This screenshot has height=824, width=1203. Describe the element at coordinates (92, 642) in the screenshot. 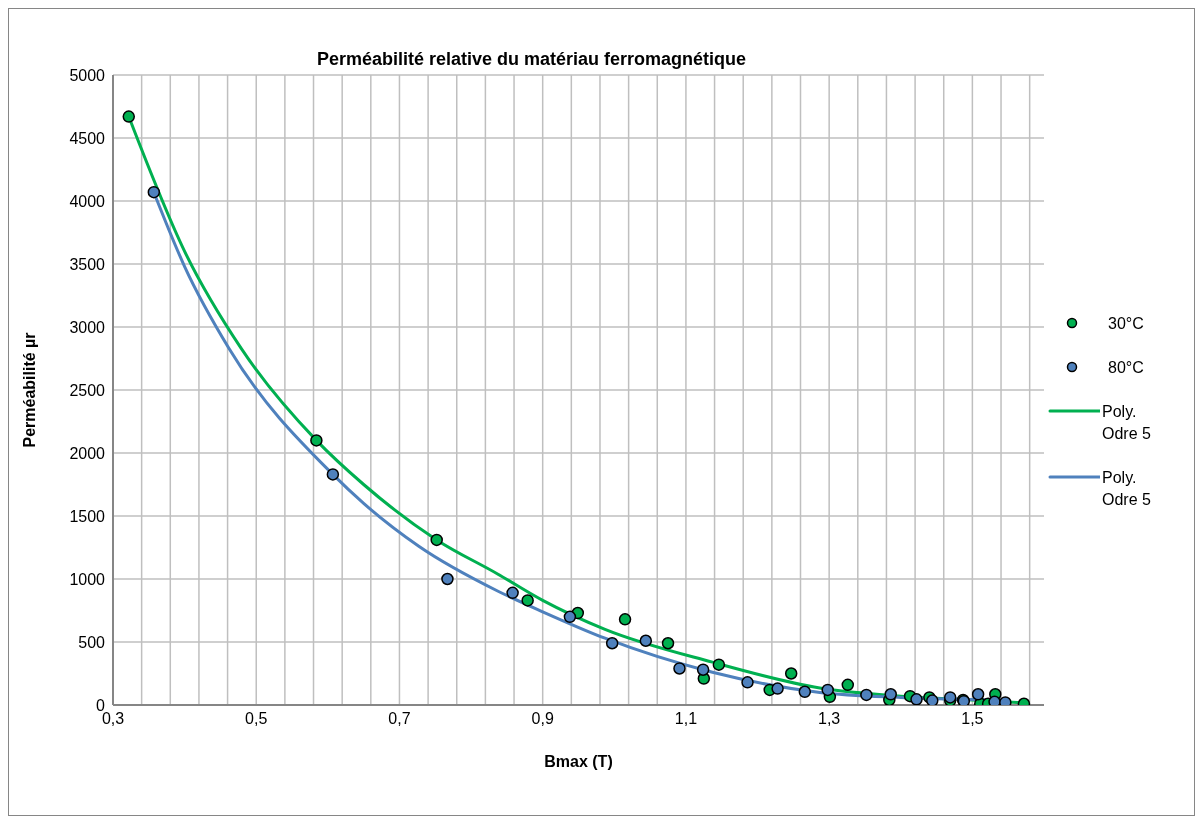

I see `y-tick-label: 500` at that location.